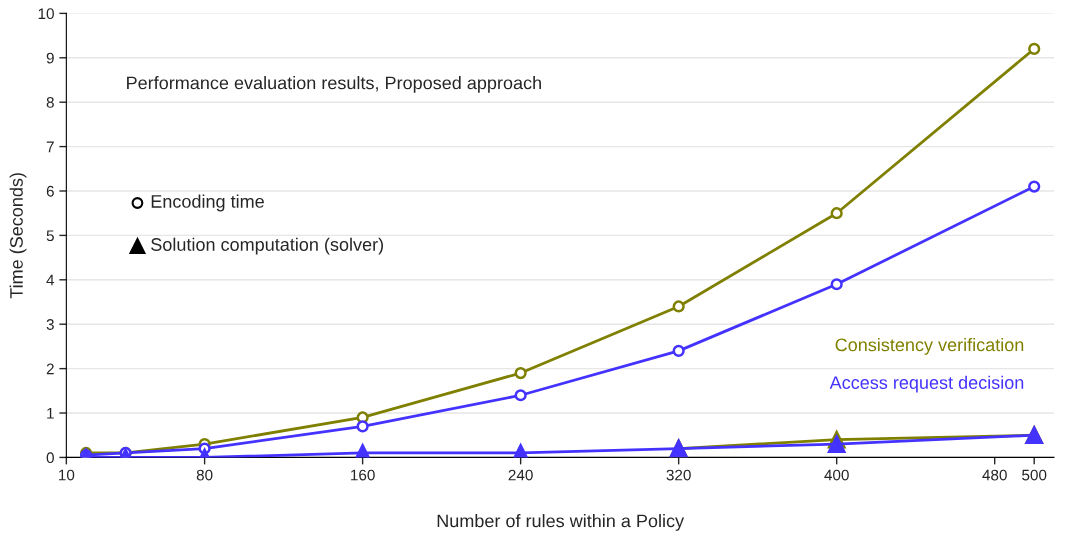  I want to click on text: Consistency verification, so click(929, 346).